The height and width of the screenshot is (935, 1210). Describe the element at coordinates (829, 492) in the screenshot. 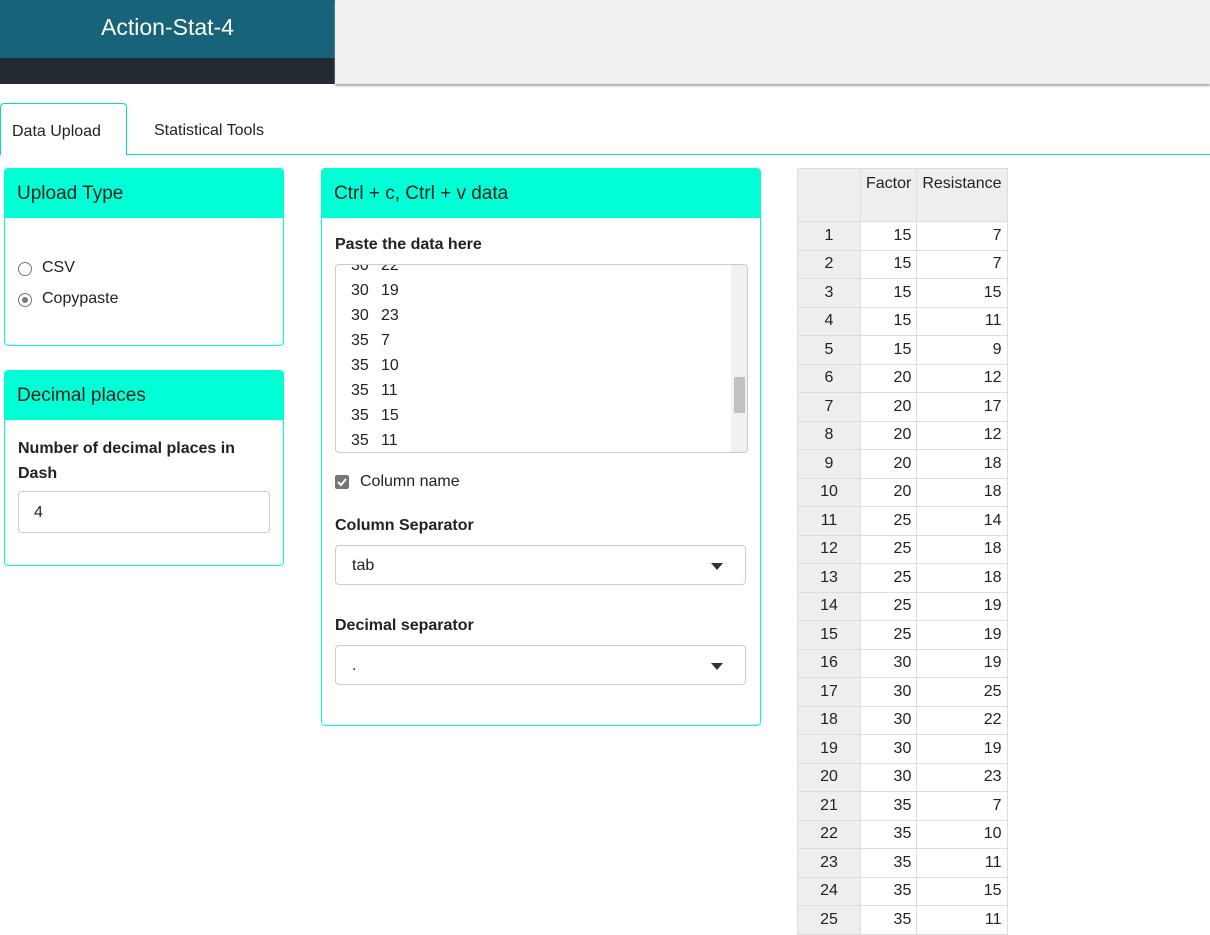

I see `row-index: 10` at that location.